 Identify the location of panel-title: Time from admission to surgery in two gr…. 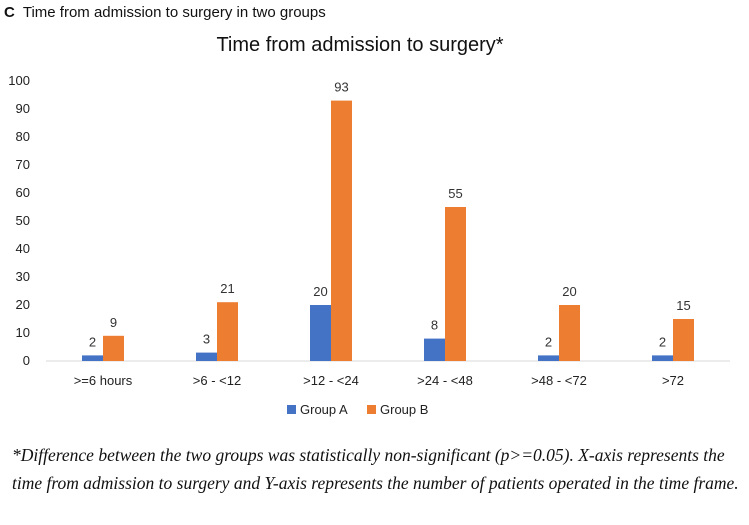
(174, 12).